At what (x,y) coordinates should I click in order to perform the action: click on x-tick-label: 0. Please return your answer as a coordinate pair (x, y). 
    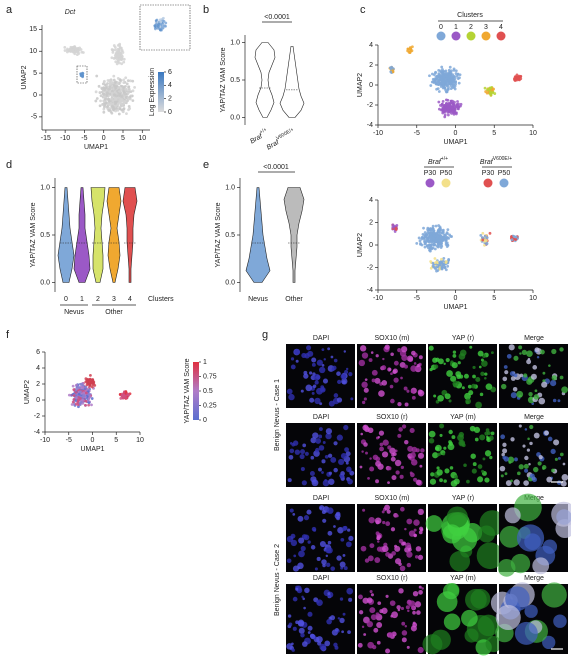
    Looking at the image, I should click on (456, 298).